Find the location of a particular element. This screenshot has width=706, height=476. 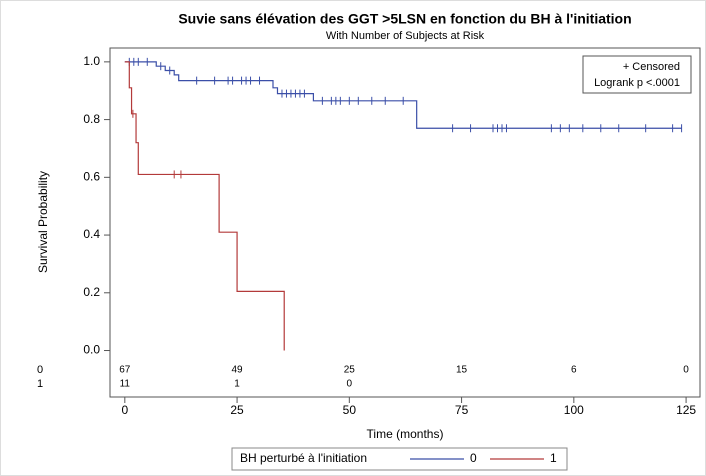

legend-label: 1 is located at coordinates (553, 458).